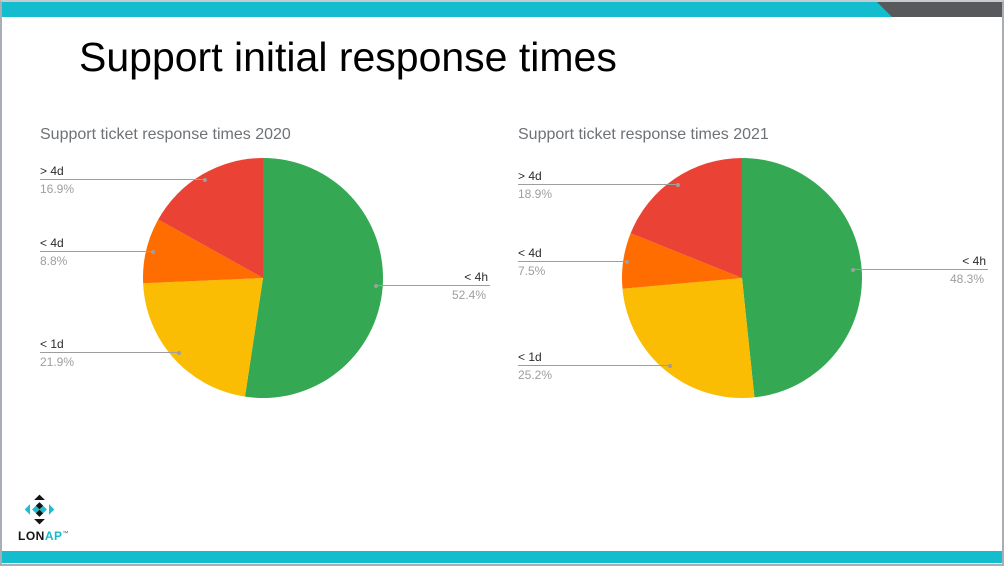 This screenshot has height=566, width=1004. I want to click on lonap-logo-icon, so click(39, 509).